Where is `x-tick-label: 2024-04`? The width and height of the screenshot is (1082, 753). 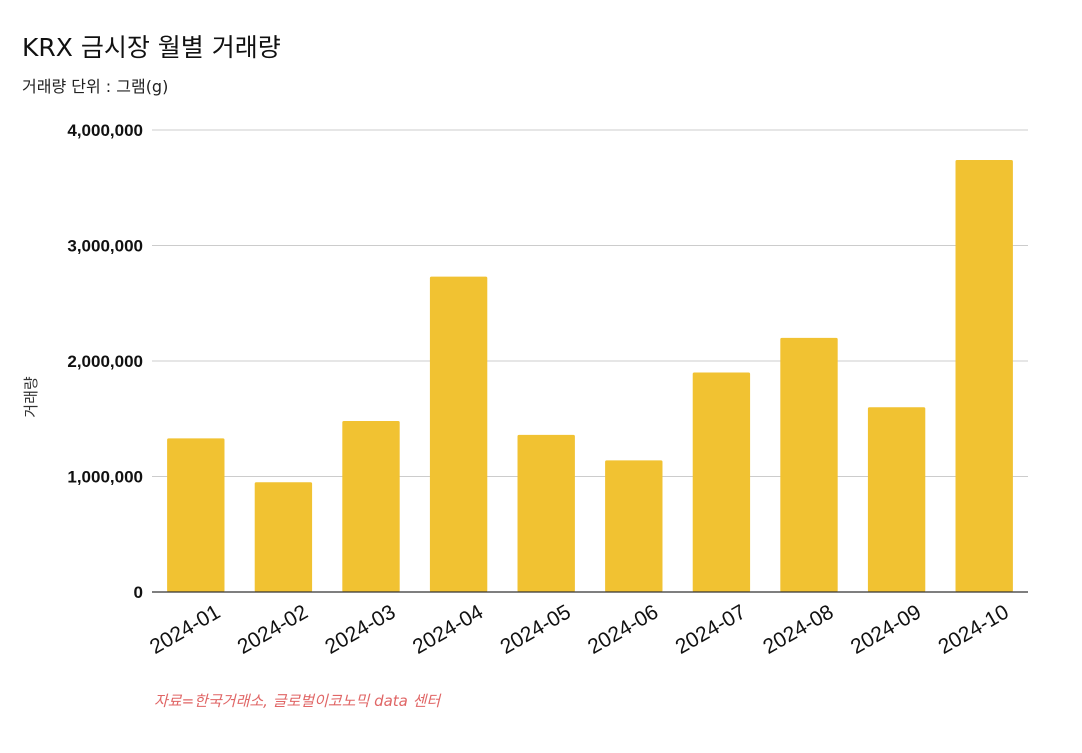 x-tick-label: 2024-04 is located at coordinates (448, 629).